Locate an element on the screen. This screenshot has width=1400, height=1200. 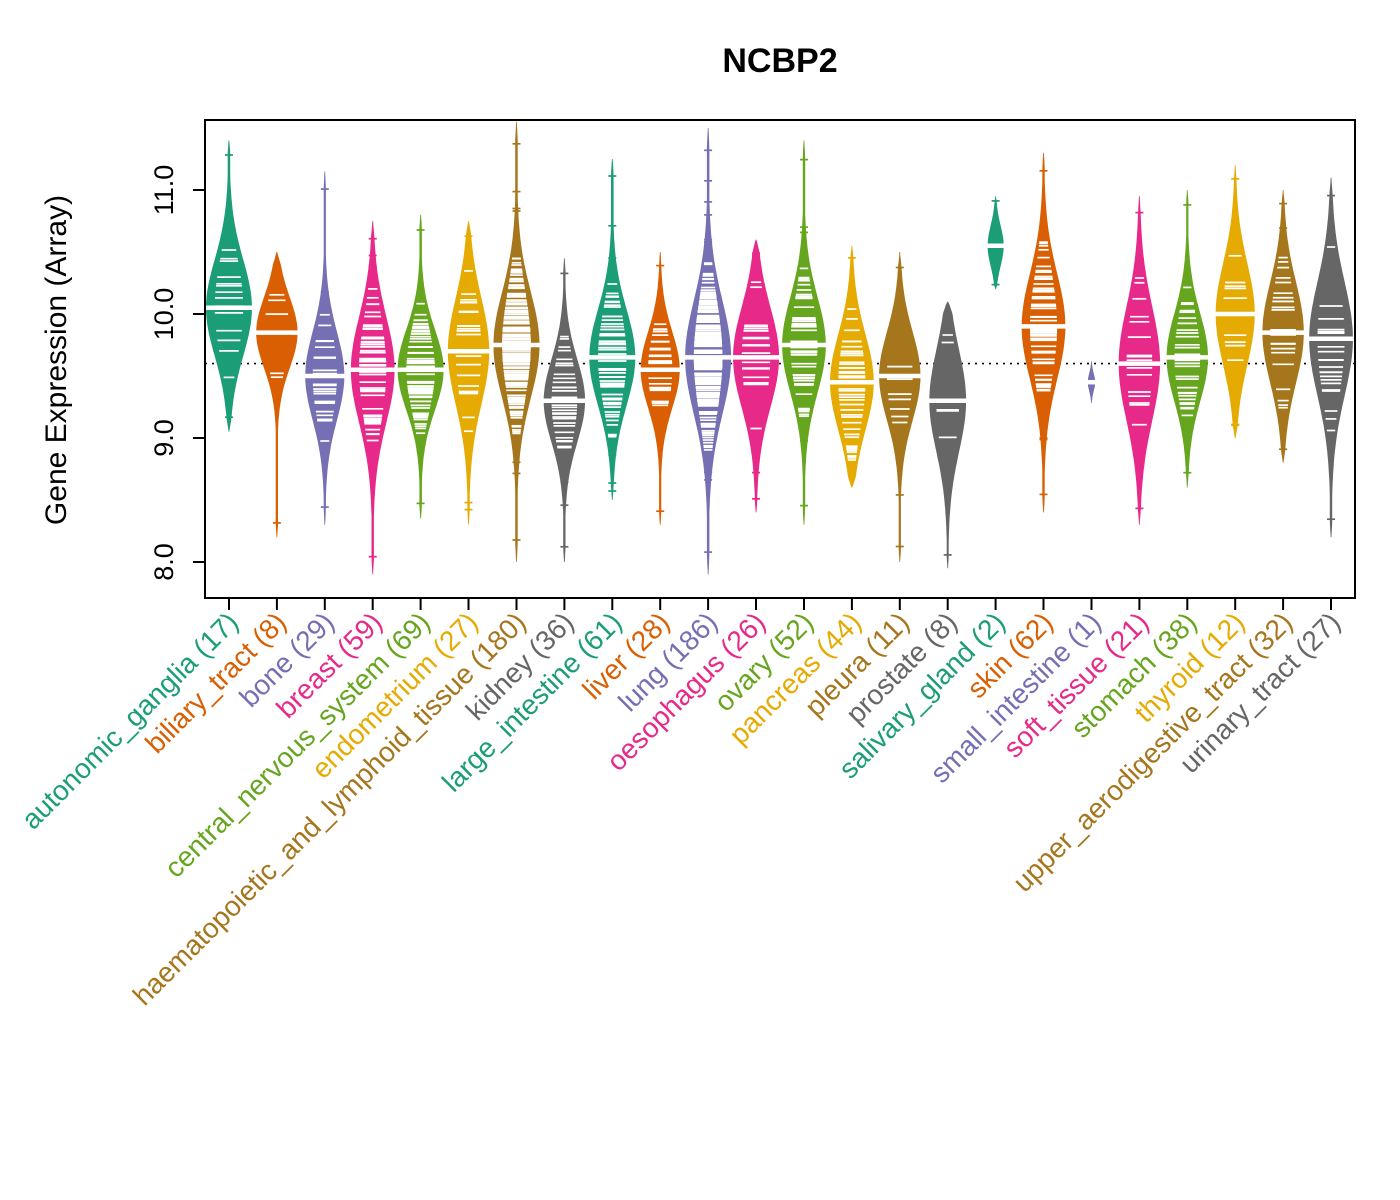
violin-thyroid is located at coordinates (1235, 301).